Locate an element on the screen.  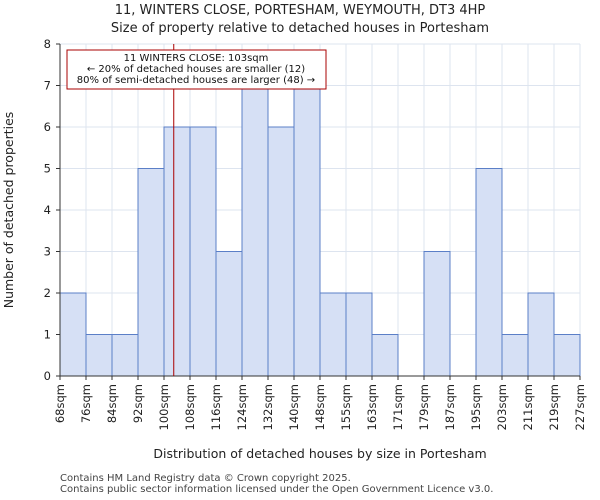
x-tick-label: 132sqm is located at coordinates (268, 407).